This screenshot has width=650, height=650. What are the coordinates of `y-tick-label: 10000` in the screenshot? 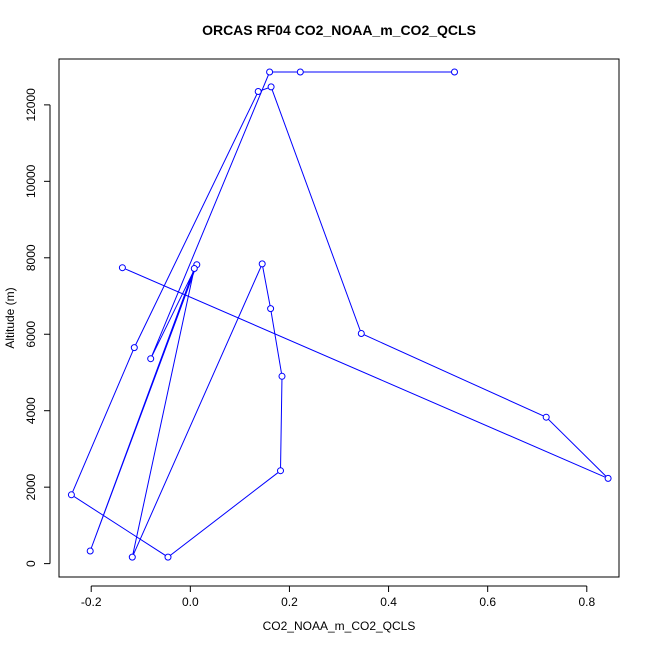 It's located at (31, 181).